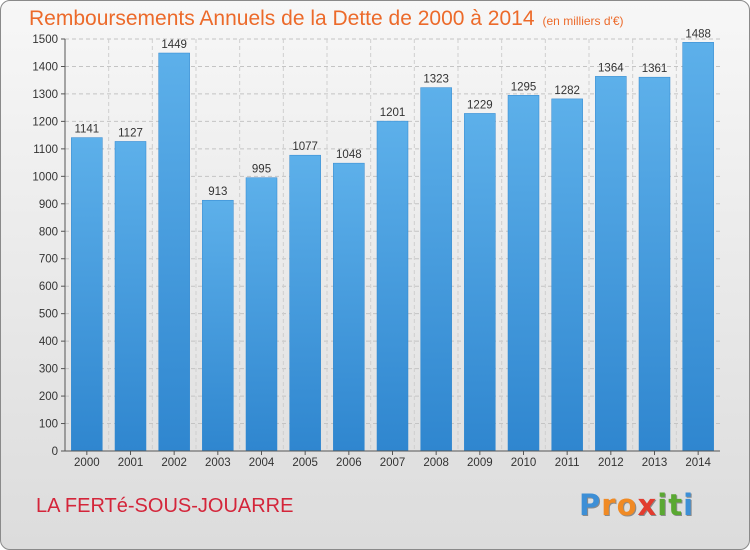 The width and height of the screenshot is (750, 550). Describe the element at coordinates (611, 264) in the screenshot. I see `bar-2012` at that location.